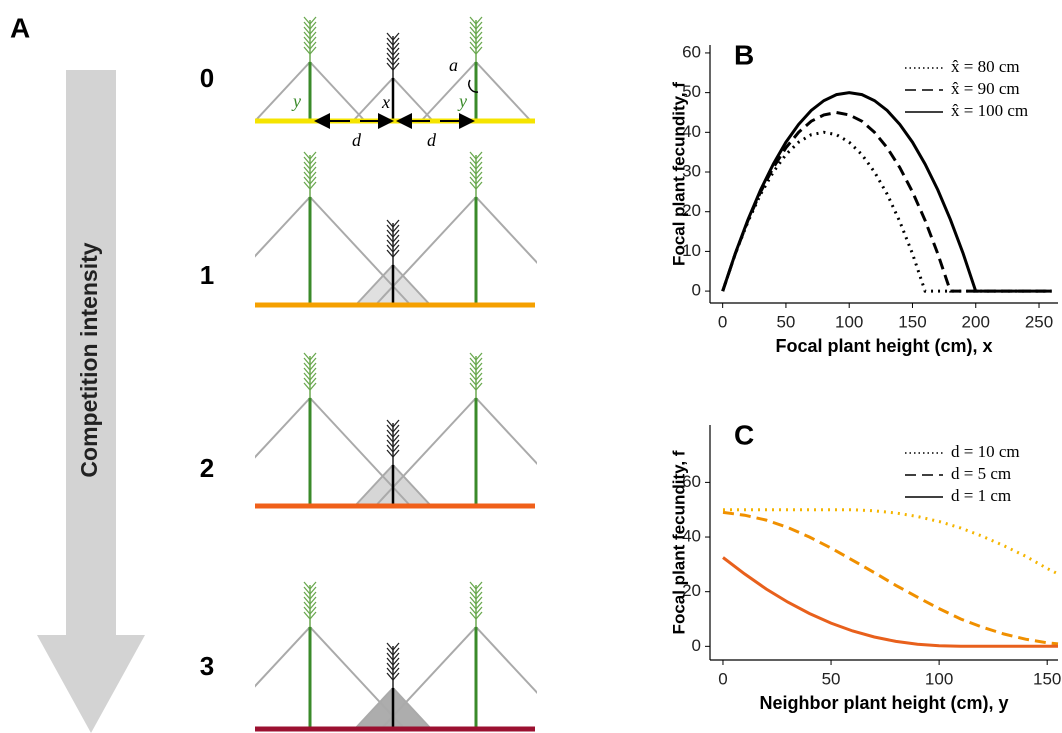 Image resolution: width=1062 pixels, height=733 pixels. Describe the element at coordinates (985, 88) in the screenshot. I see `legend-label: x̂ = 90 cm` at that location.